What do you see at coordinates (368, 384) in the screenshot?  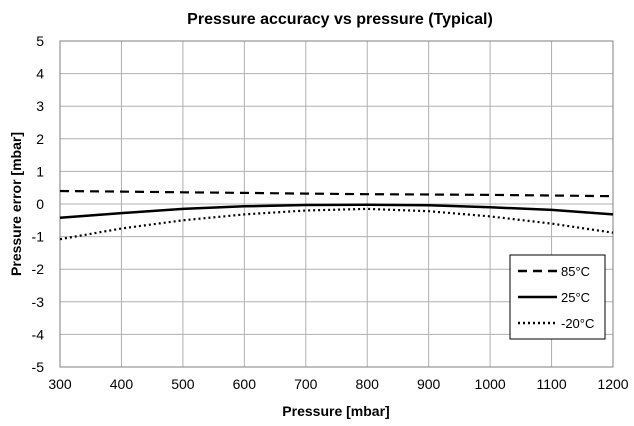 I see `x-tick-label: 800` at bounding box center [368, 384].